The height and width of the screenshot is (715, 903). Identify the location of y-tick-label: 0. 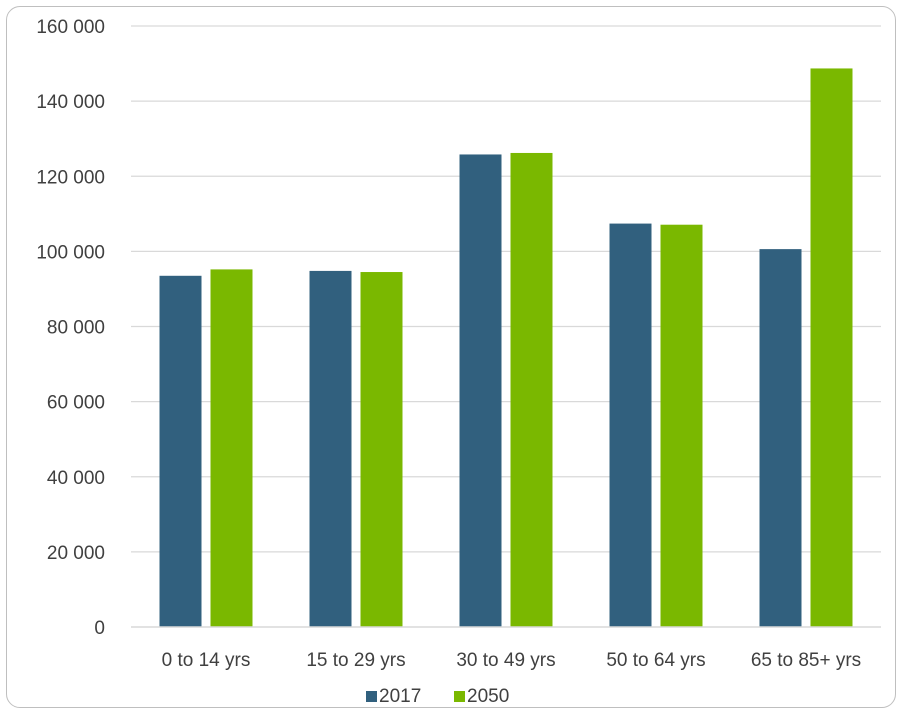
(99, 628).